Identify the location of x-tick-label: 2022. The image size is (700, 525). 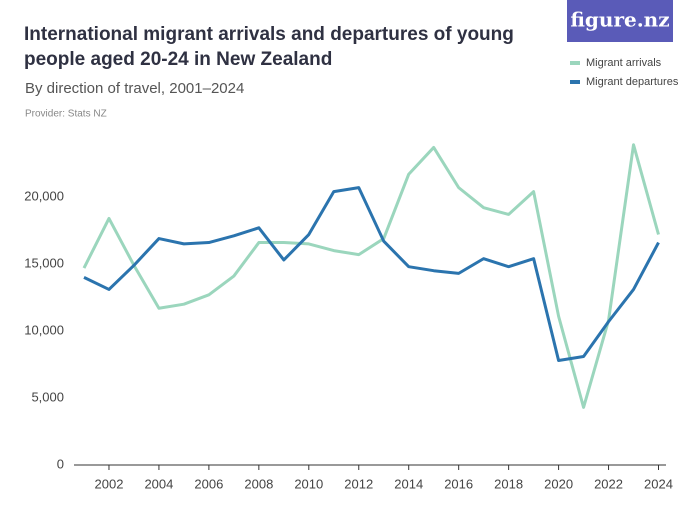
(608, 483).